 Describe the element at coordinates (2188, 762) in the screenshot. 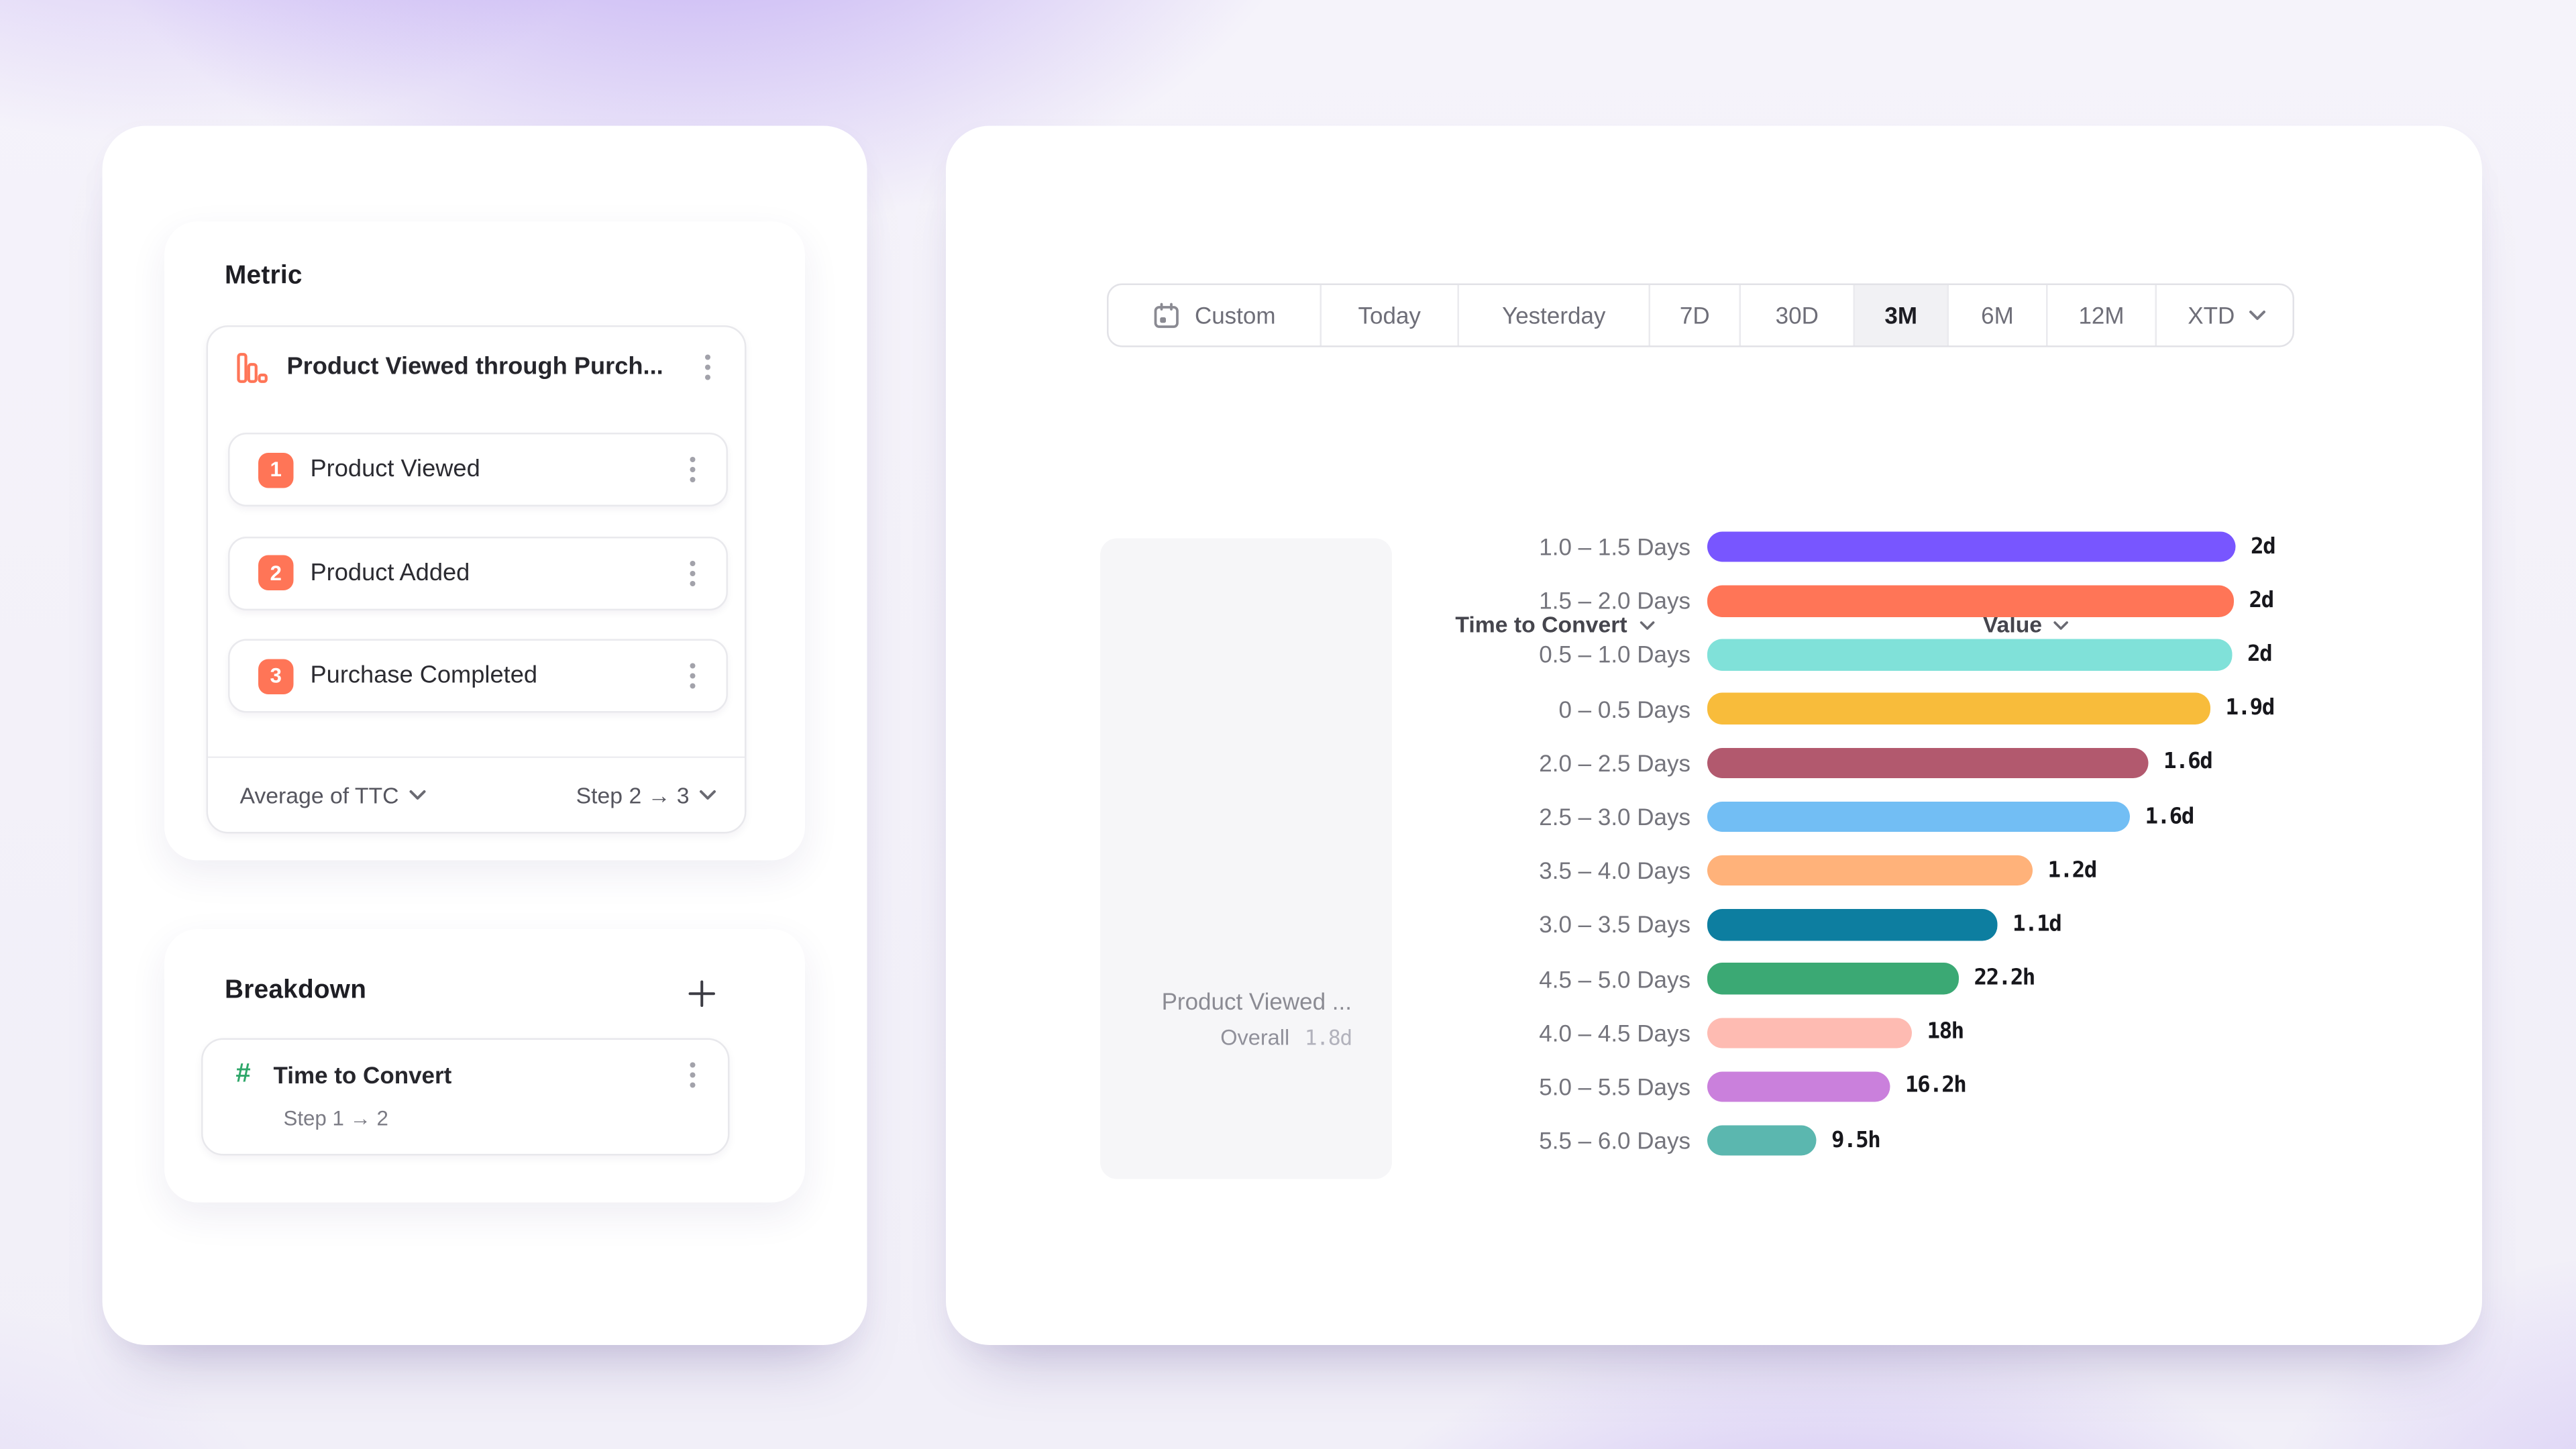

I see `ttc-value-label: 1.6d` at that location.